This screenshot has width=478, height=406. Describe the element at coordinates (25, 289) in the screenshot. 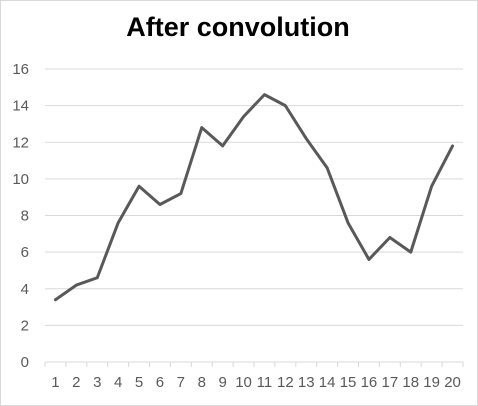

I see `y-tick-label: 4` at that location.